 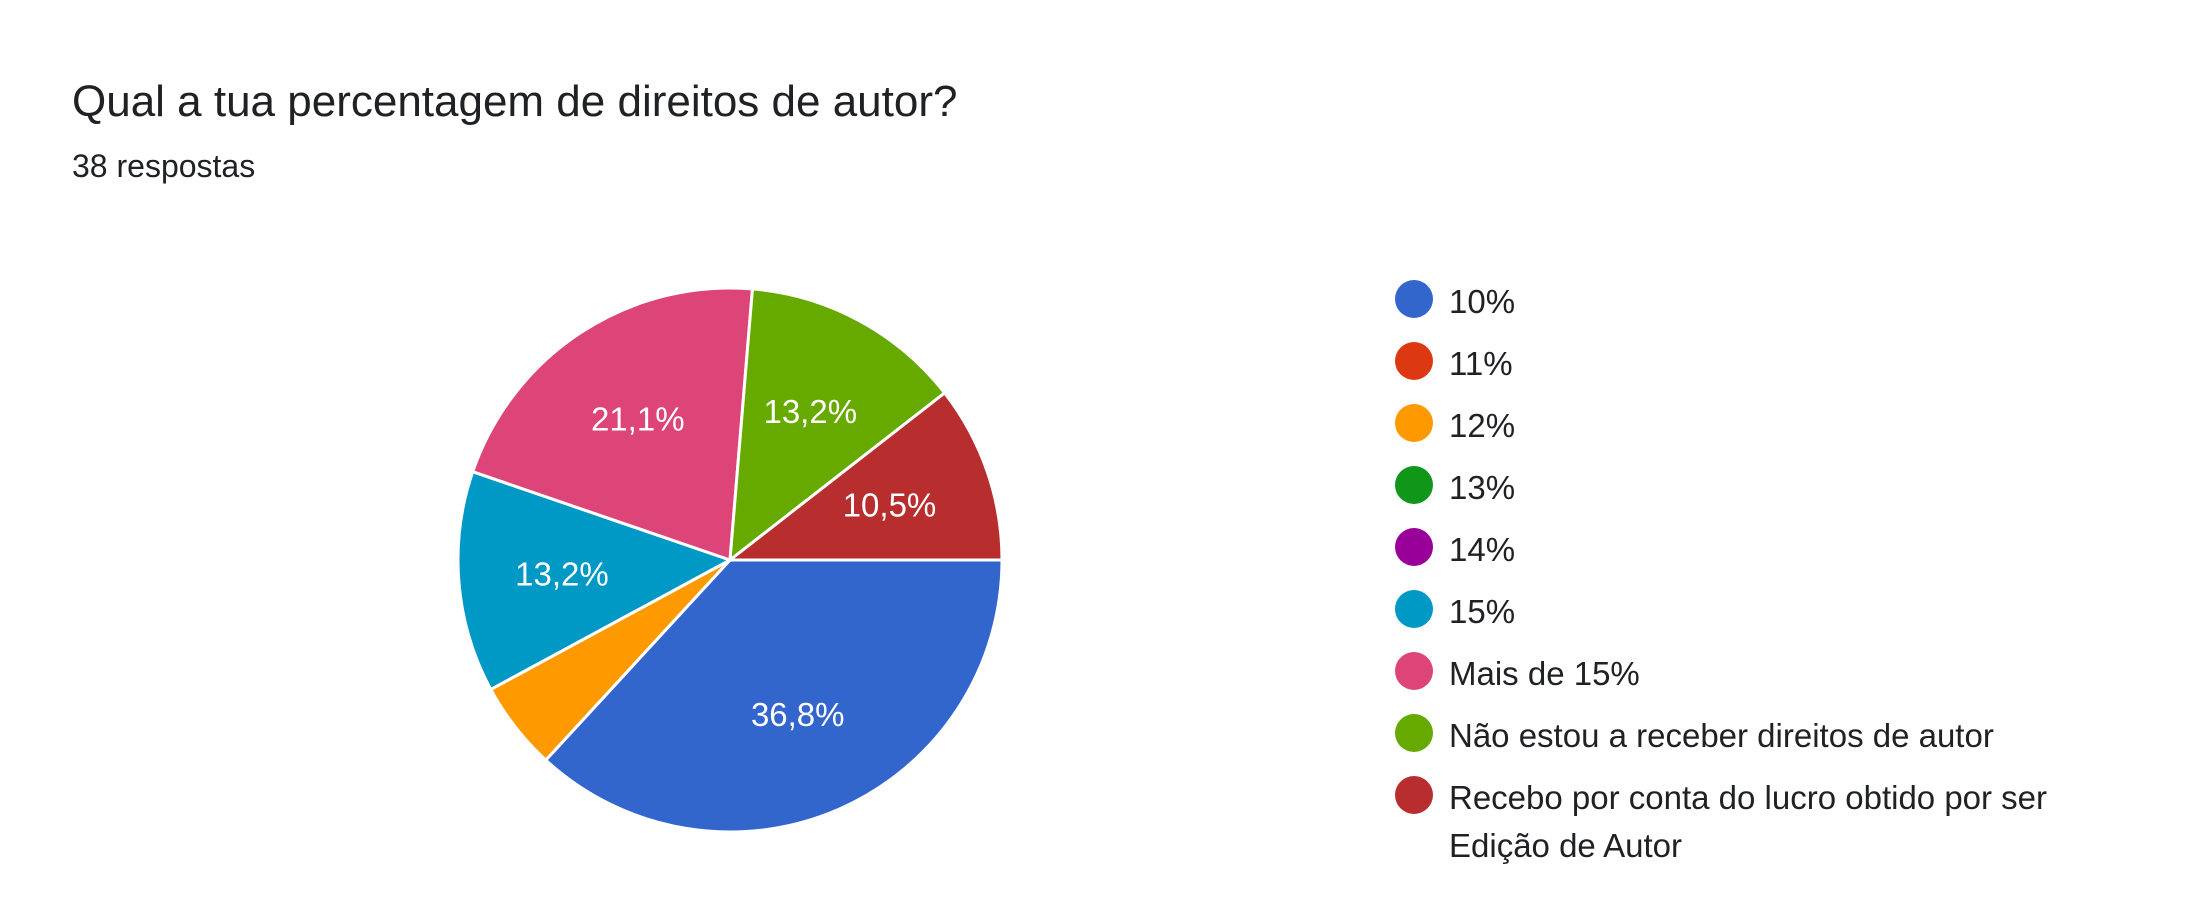 I want to click on legend-item: 11%, so click(x=1745, y=364).